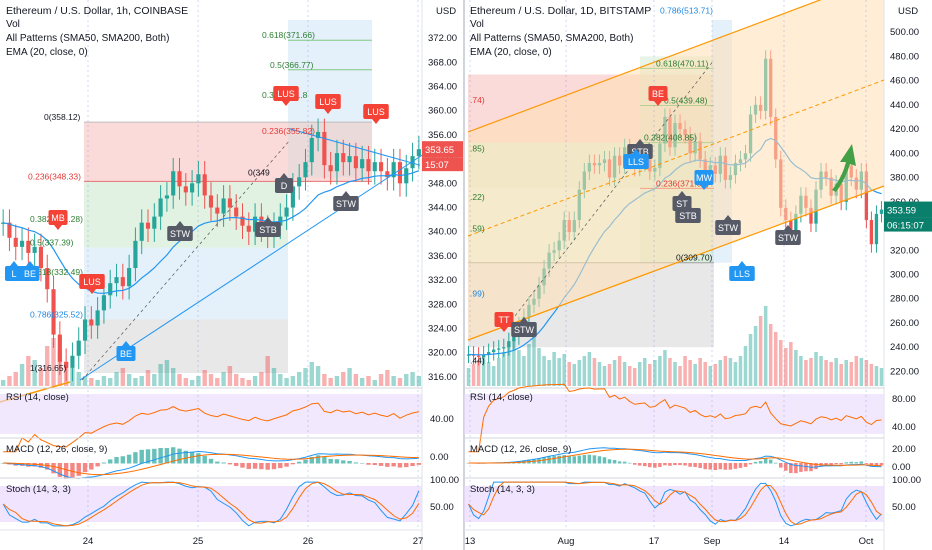 The width and height of the screenshot is (932, 550). I want to click on left-pattern-tag-stb: STB, so click(268, 227).